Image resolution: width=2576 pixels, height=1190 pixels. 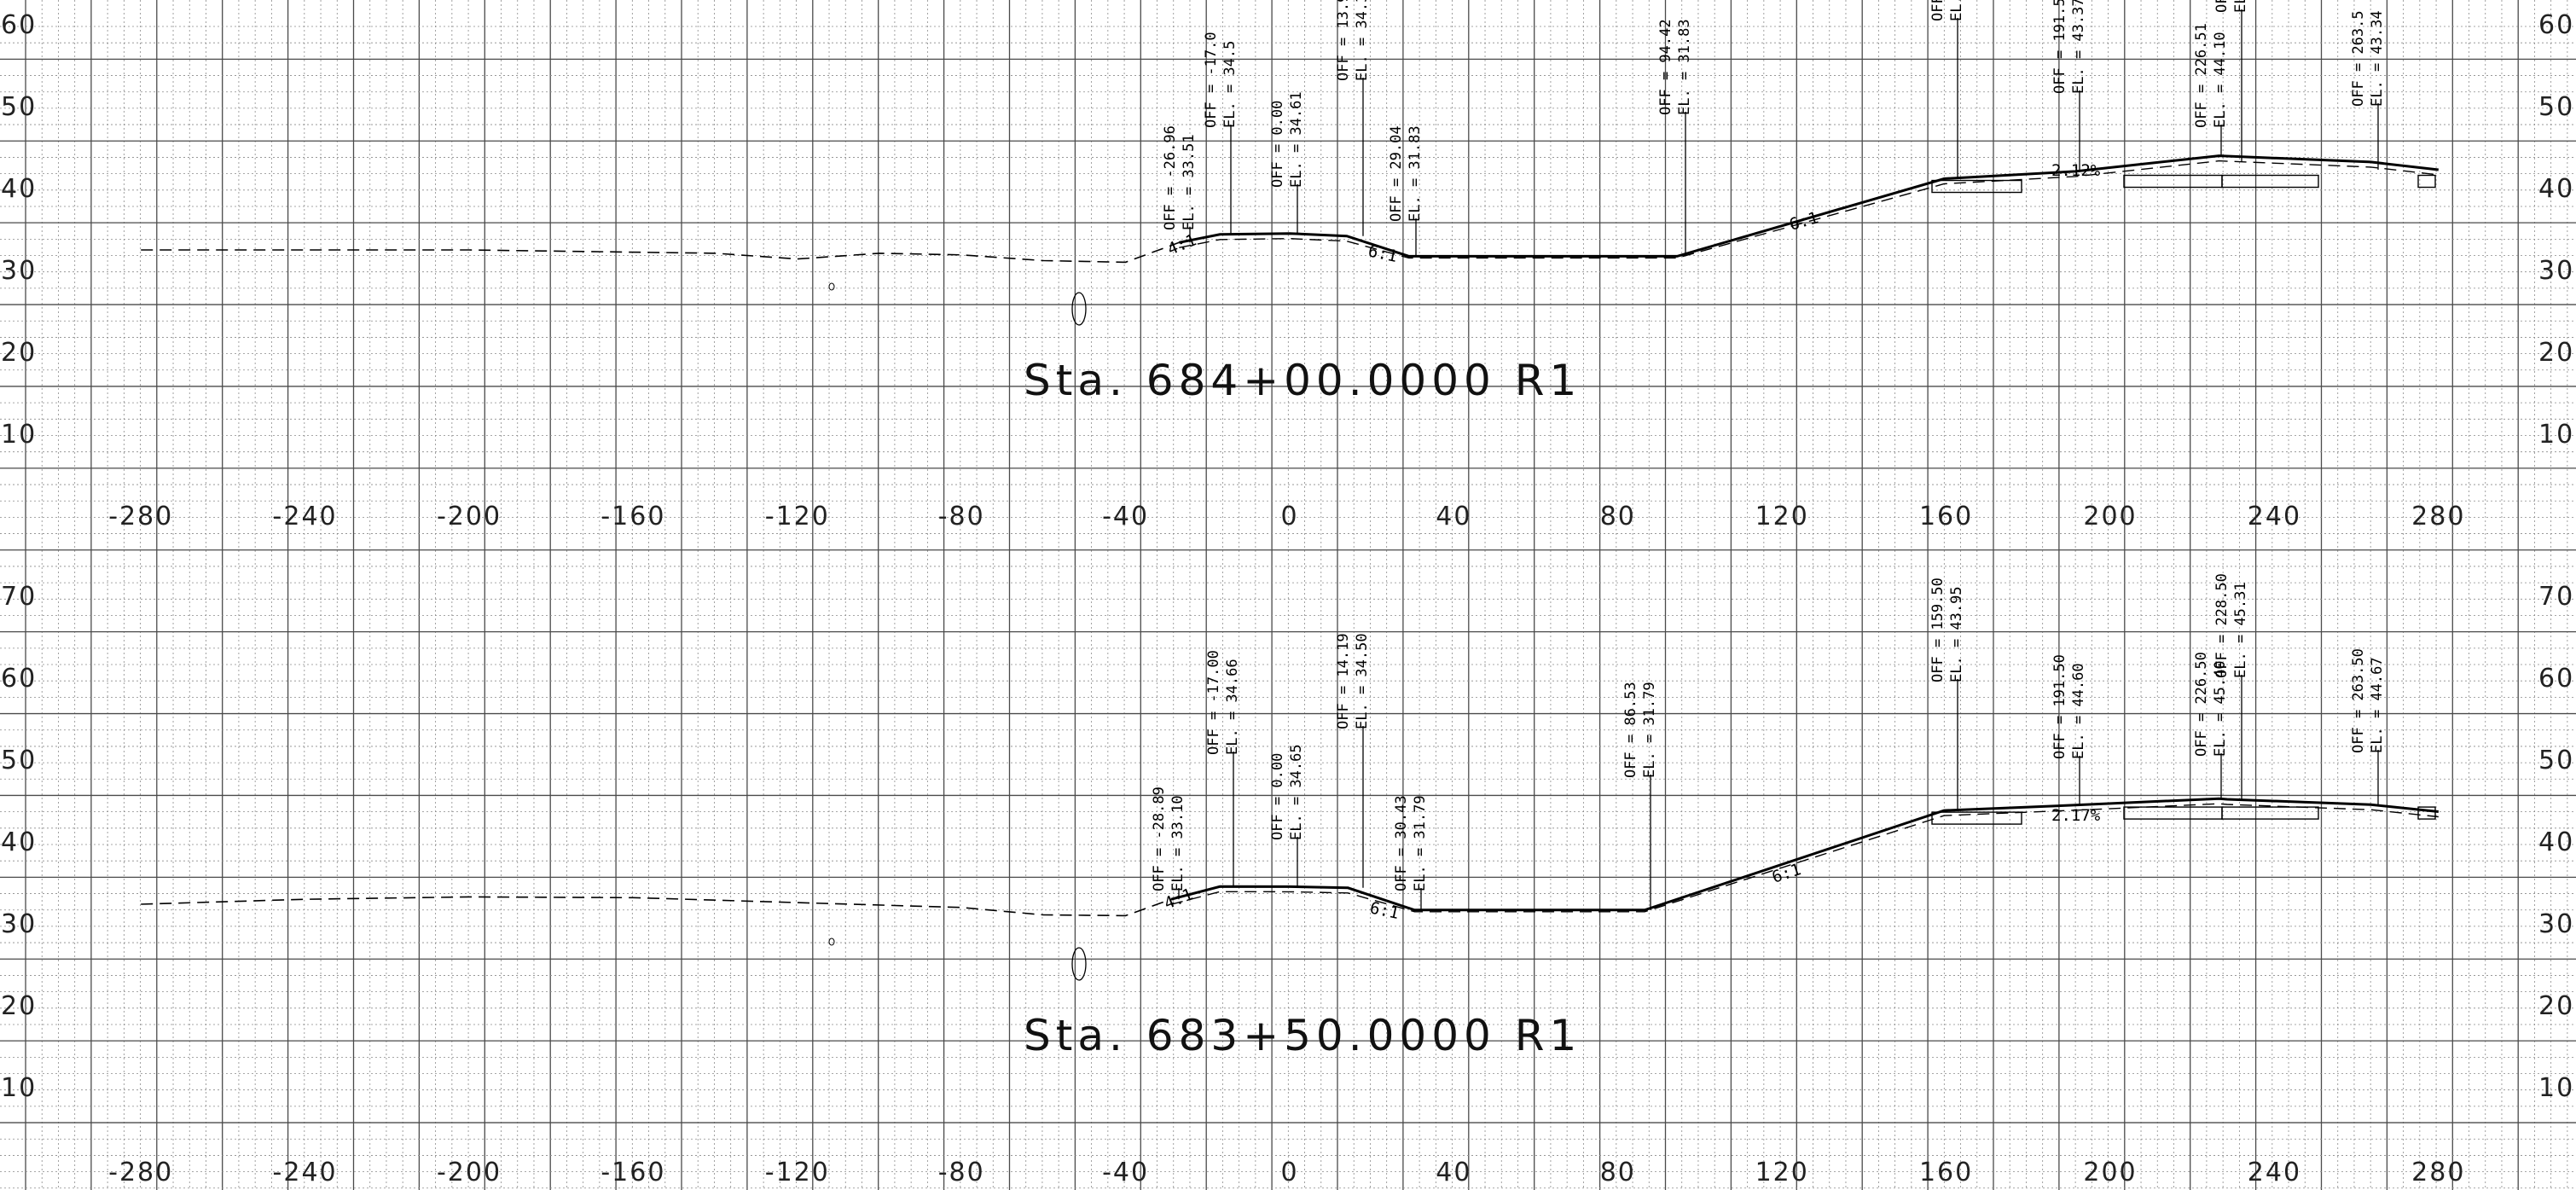 What do you see at coordinates (1079, 309) in the screenshot?
I see `utility-marker` at bounding box center [1079, 309].